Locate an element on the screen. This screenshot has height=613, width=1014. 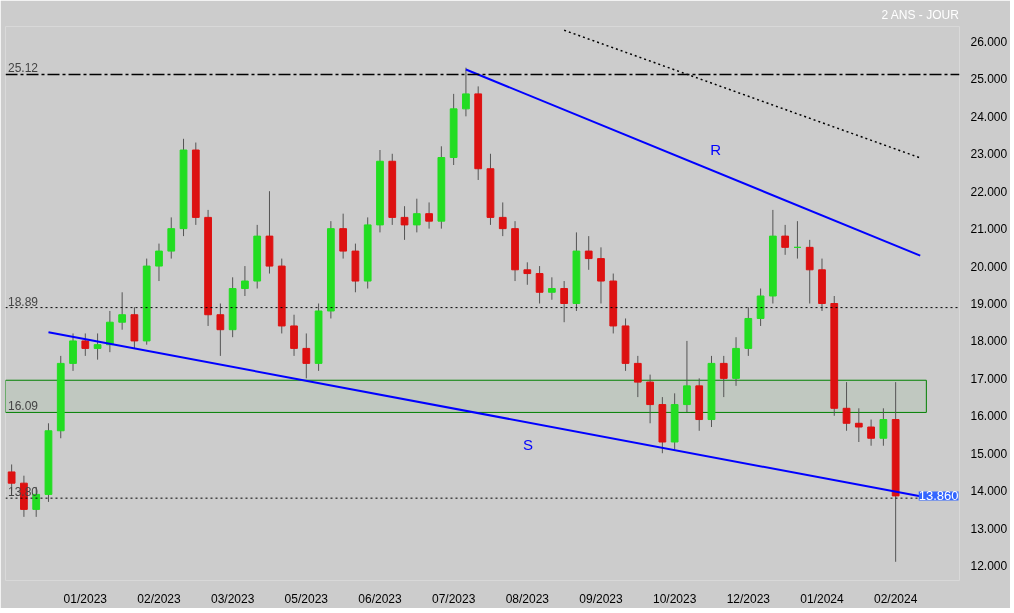
y-tick-label: 14.000 is located at coordinates (989, 491).